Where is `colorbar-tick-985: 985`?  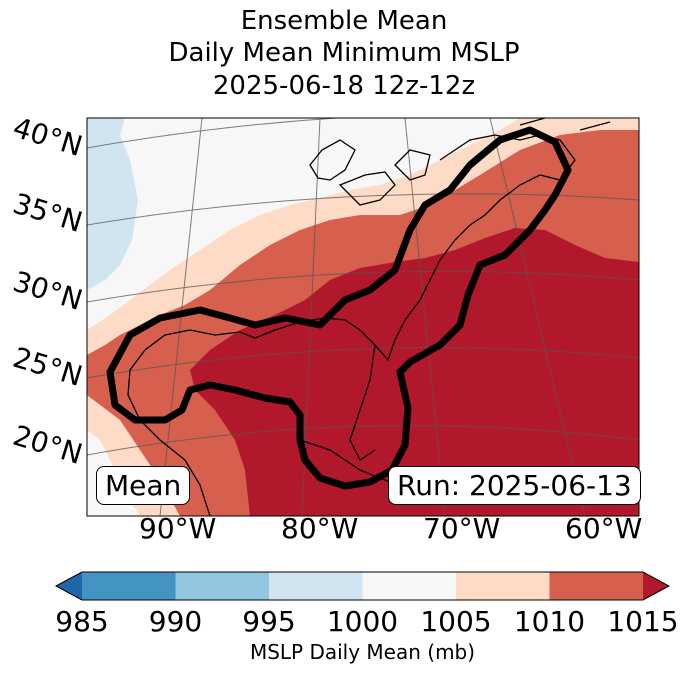
colorbar-tick-985: 985 is located at coordinates (82, 621).